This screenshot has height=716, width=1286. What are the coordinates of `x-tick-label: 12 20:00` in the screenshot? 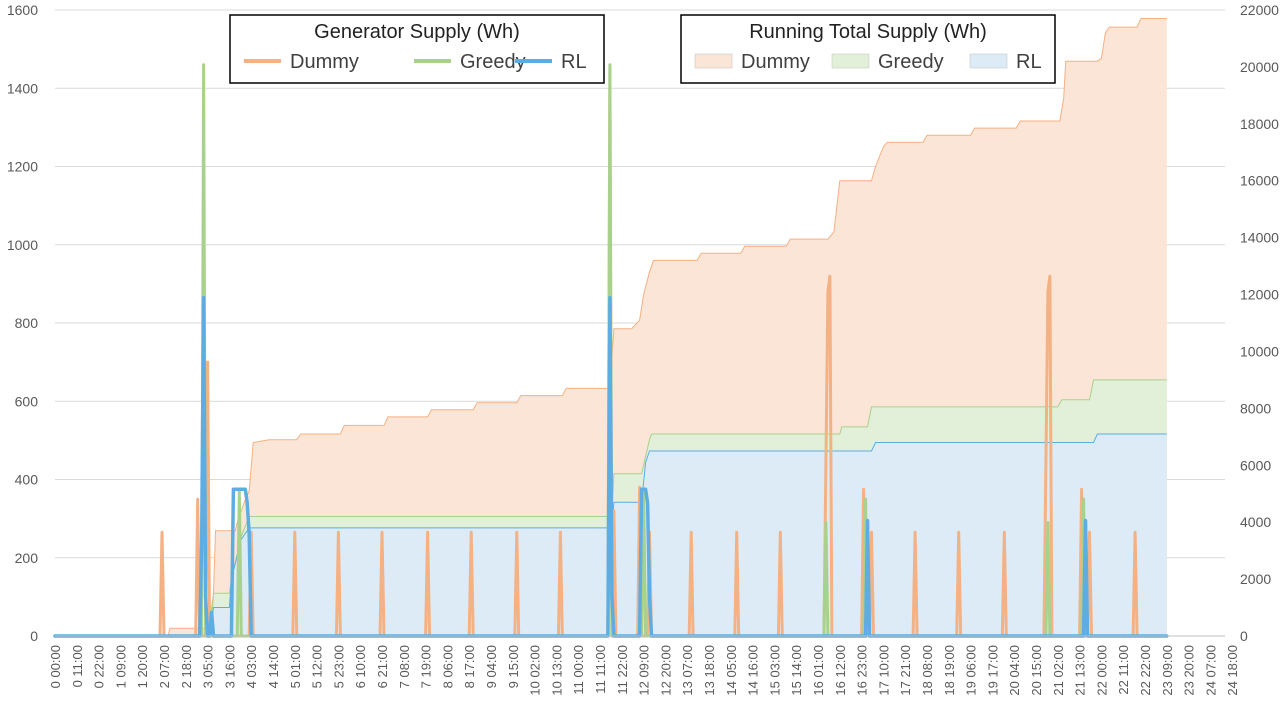 It's located at (665, 670).